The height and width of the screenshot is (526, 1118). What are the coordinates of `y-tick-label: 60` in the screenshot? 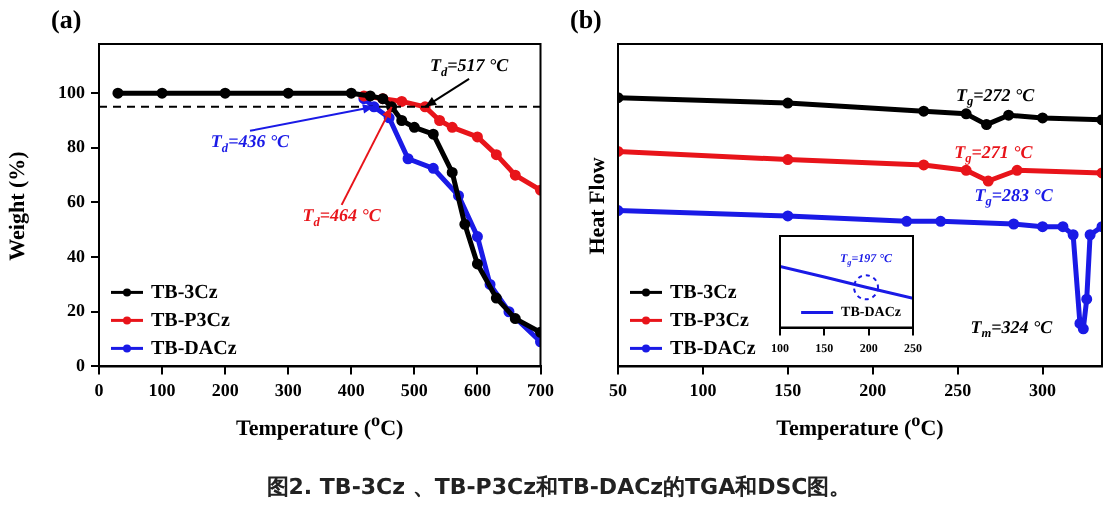 It's located at (76, 201).